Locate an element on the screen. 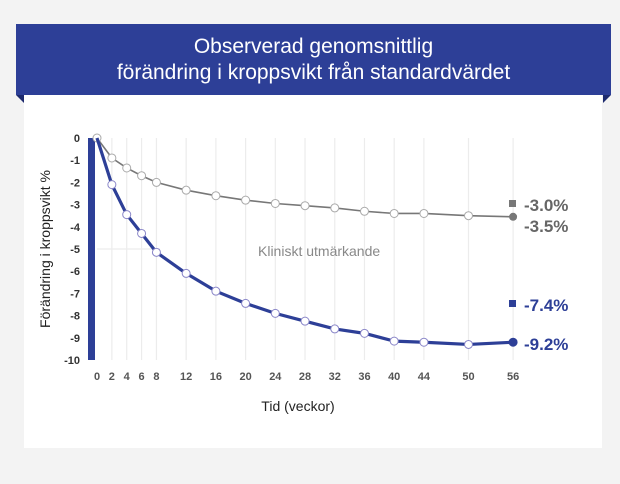  y-tick-label: -6 is located at coordinates (75, 272).